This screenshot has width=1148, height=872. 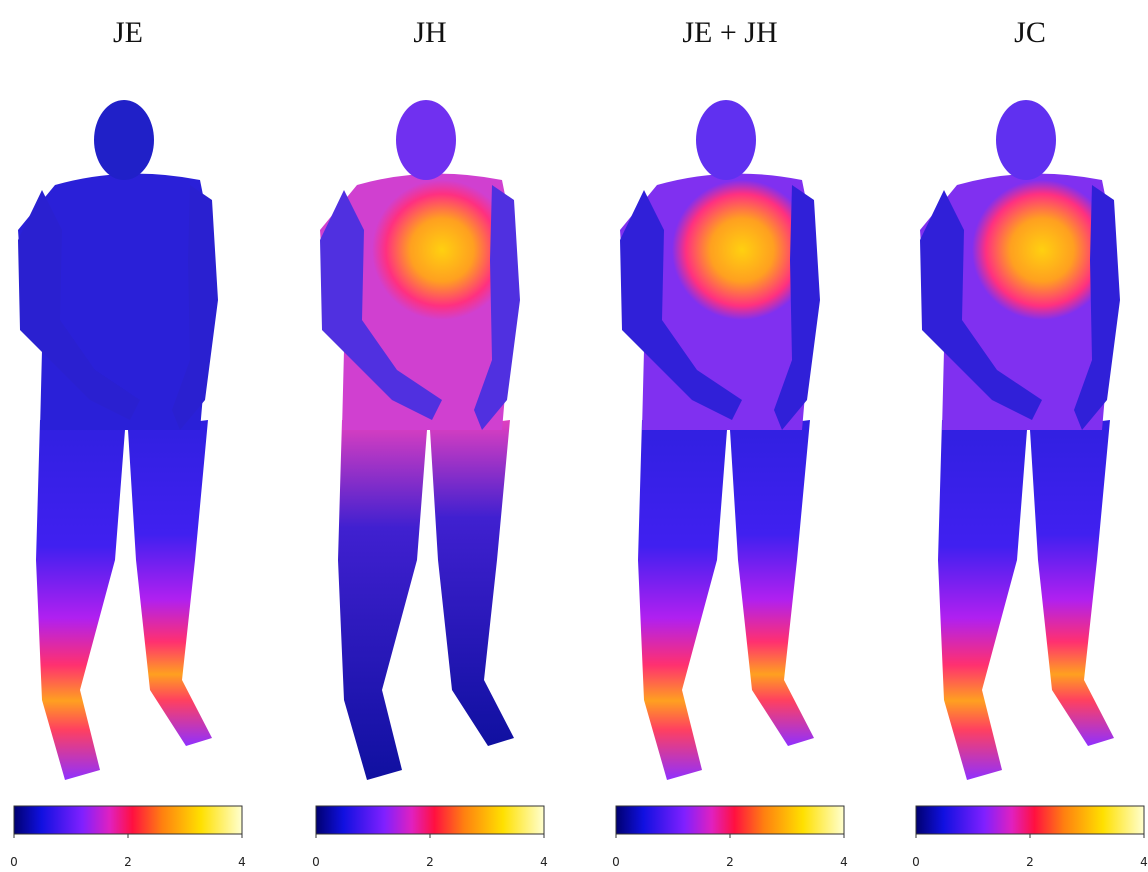 I want to click on panel-title: JE + JH, so click(x=729, y=32).